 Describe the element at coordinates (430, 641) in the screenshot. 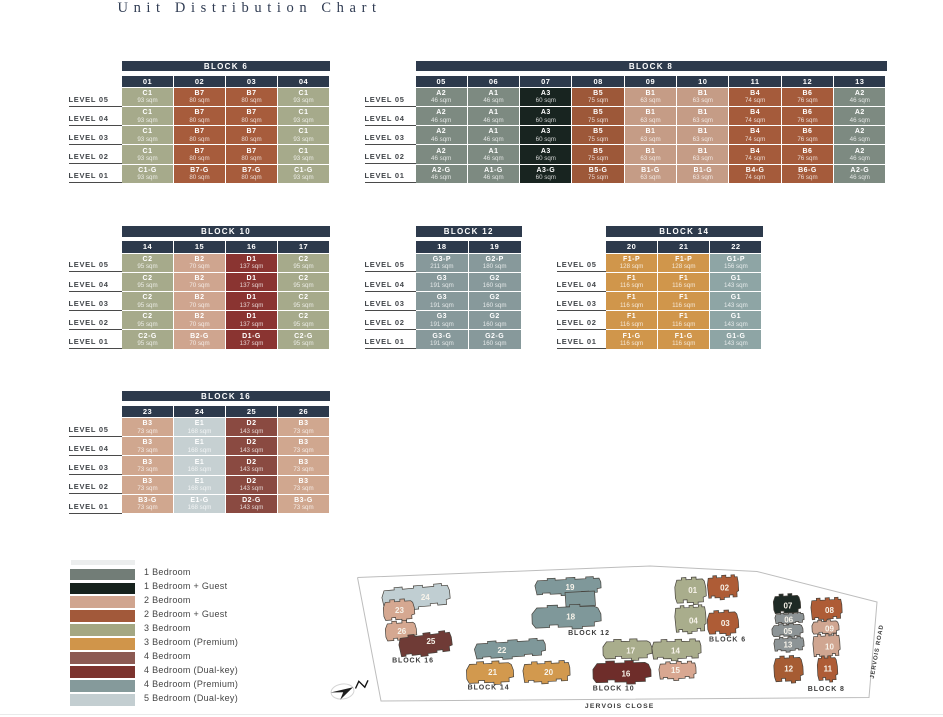

I see `svg-text: 25` at that location.